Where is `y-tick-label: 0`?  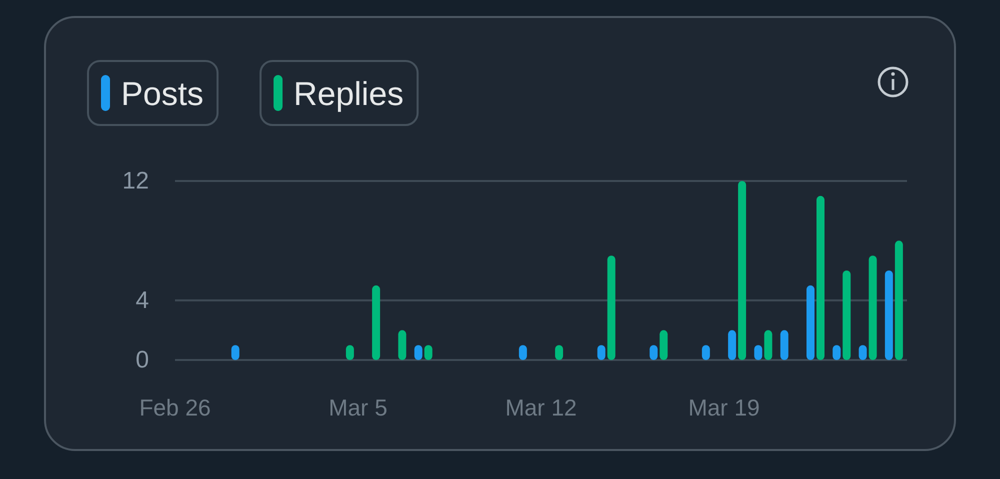 y-tick-label: 0 is located at coordinates (142, 360).